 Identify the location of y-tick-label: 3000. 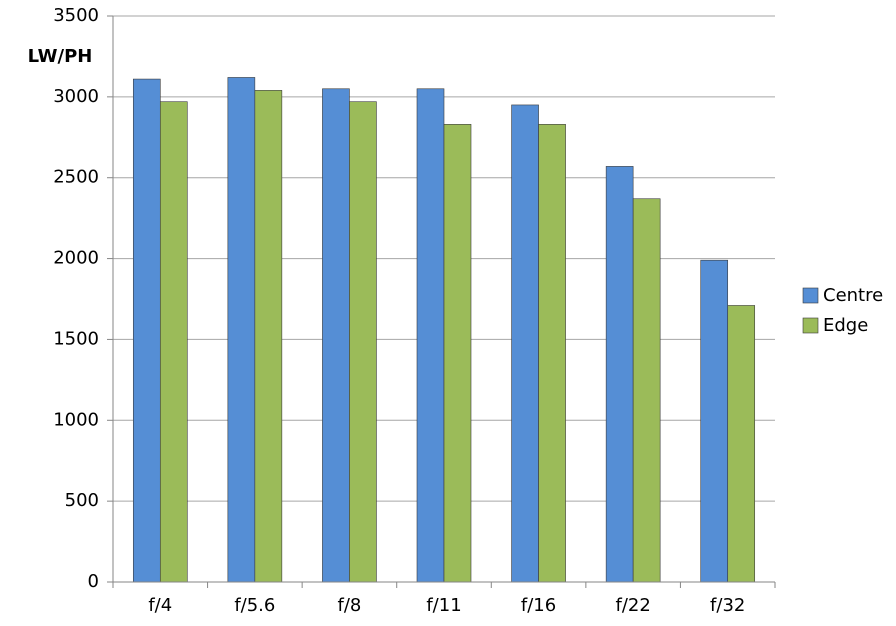
(76, 96).